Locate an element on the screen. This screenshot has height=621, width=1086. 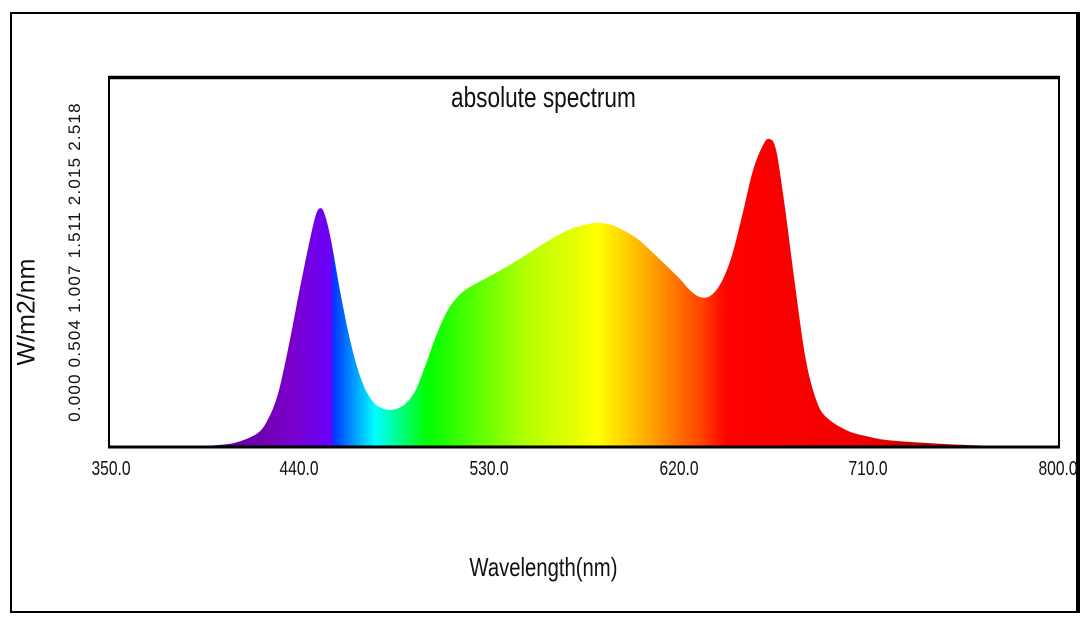
x-tick-620: 620.0 is located at coordinates (679, 469).